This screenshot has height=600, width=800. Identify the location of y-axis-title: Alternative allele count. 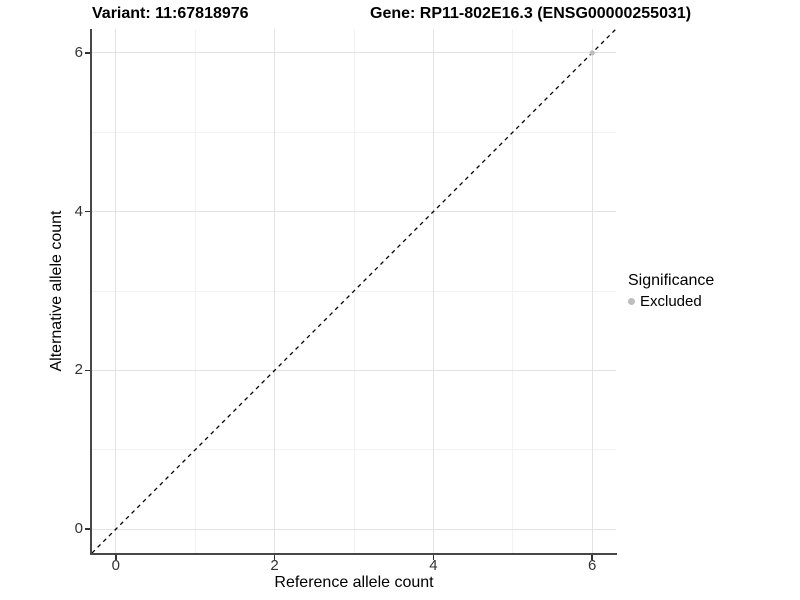
(56, 291).